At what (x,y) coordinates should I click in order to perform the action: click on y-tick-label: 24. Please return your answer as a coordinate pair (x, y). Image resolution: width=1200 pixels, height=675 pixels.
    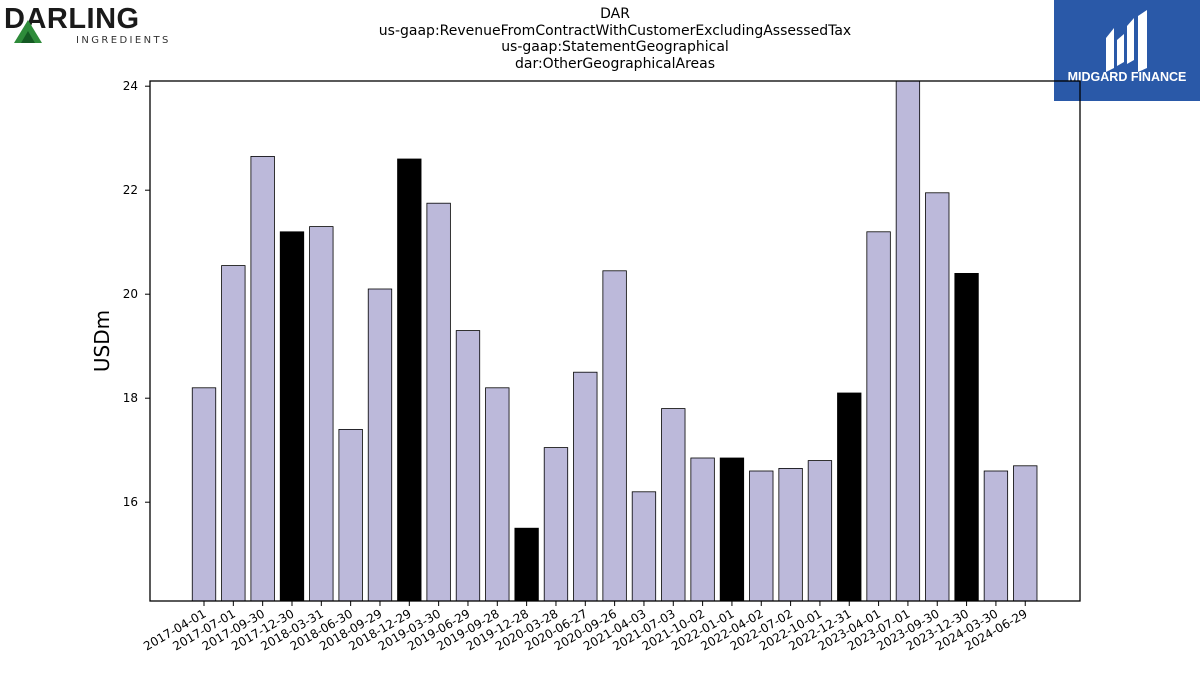
    Looking at the image, I should click on (130, 86).